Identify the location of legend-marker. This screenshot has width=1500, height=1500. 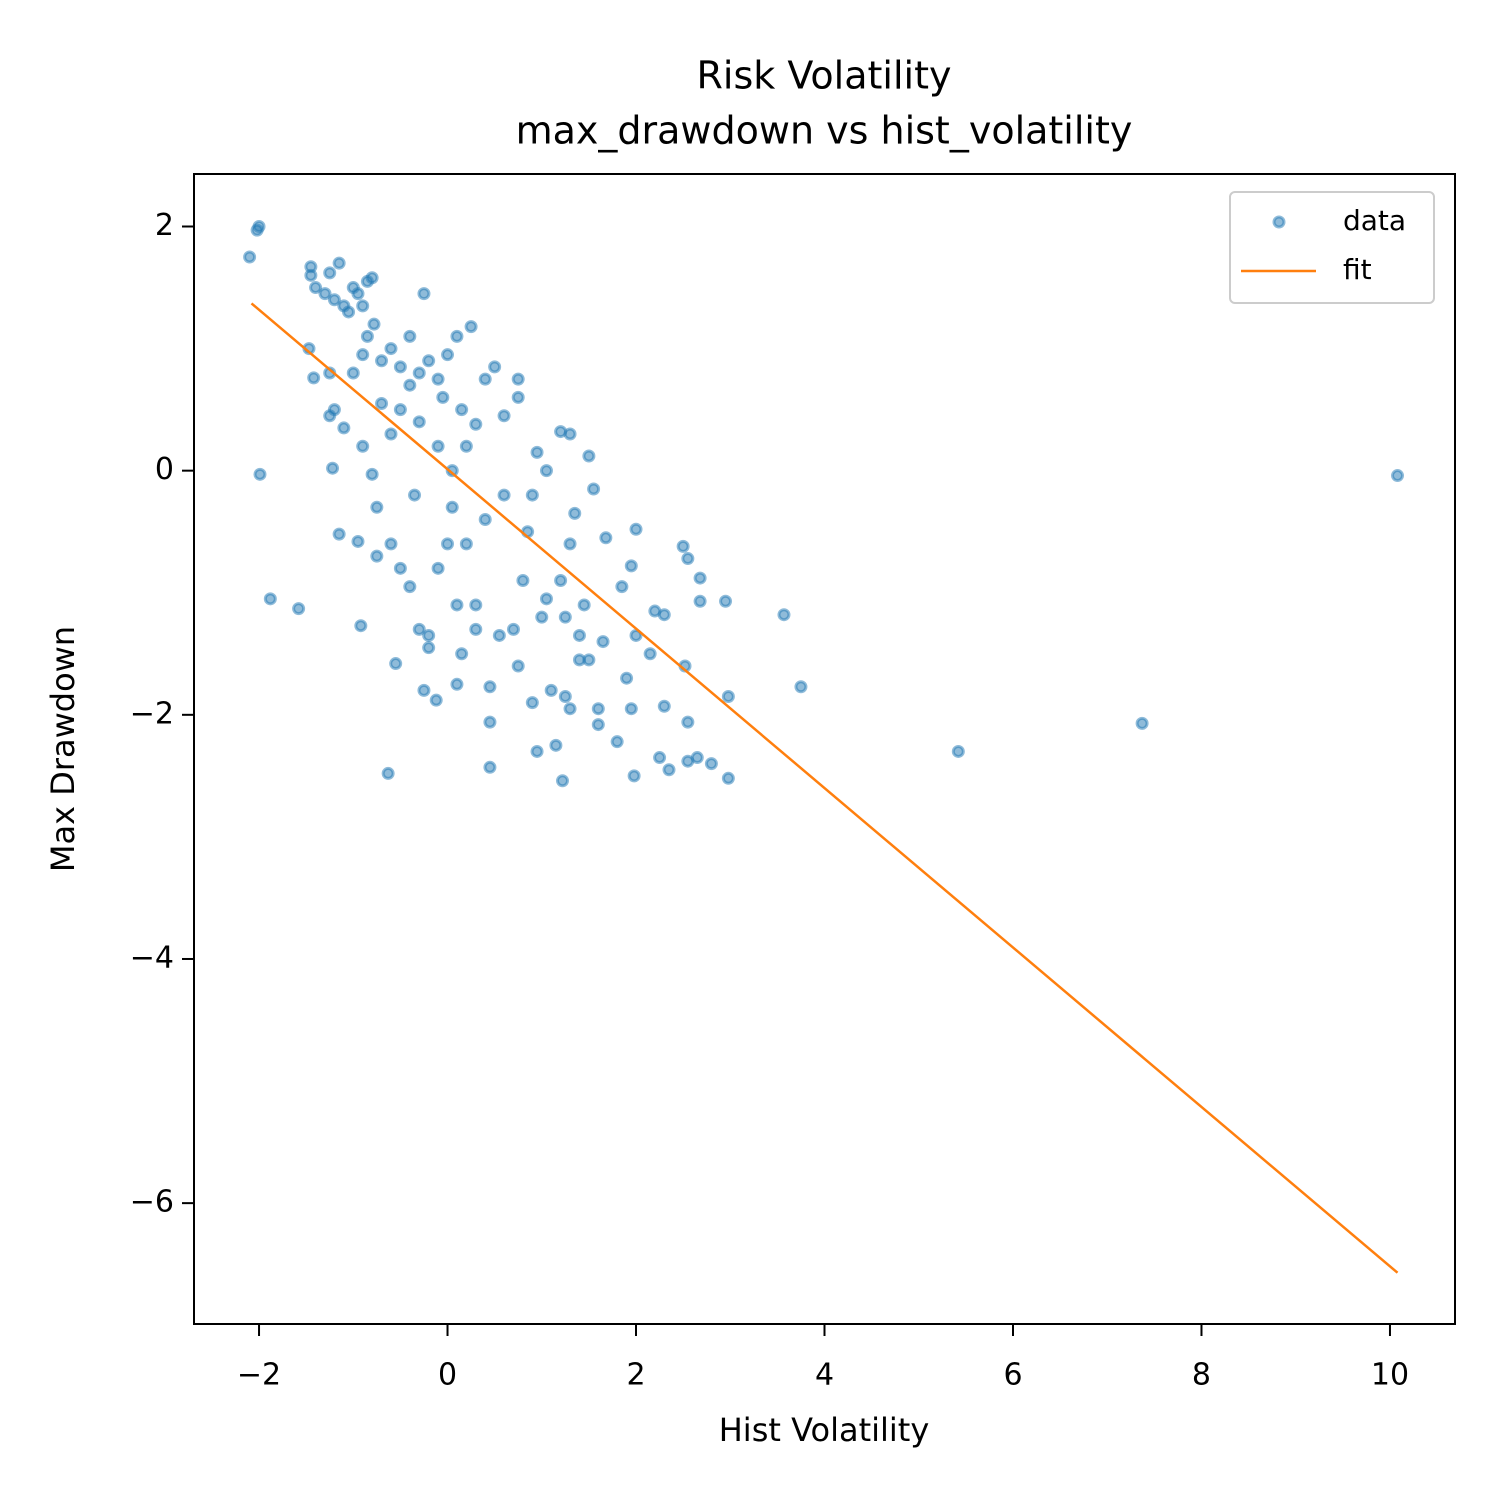
(1279, 222).